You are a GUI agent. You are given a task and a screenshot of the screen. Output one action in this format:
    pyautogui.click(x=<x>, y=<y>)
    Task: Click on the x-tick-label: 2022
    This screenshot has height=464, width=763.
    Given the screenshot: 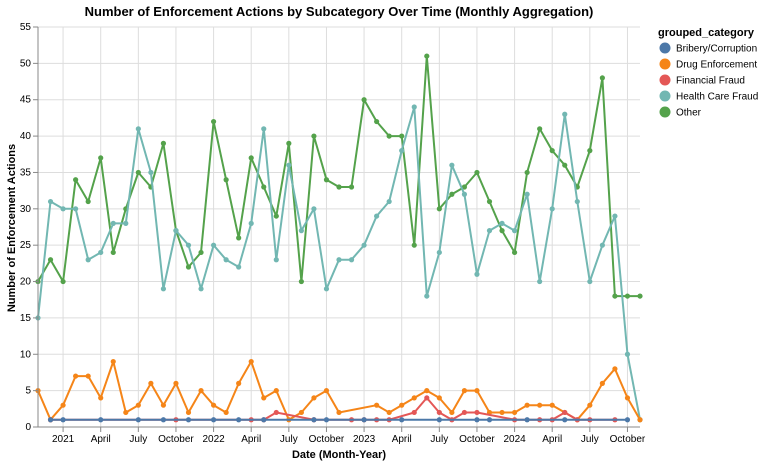 What is the action you would take?
    pyautogui.click(x=213, y=439)
    